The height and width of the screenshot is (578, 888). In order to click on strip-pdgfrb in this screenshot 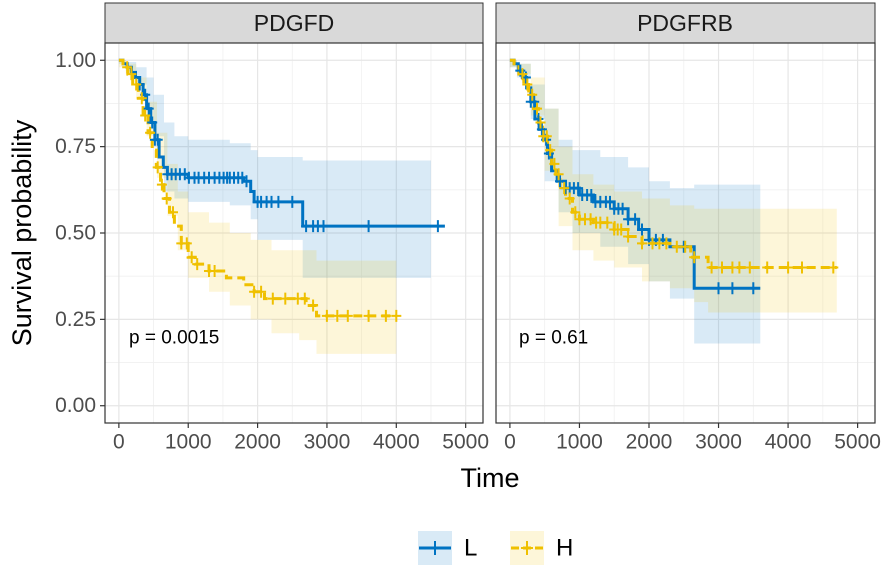, I will do `click(685, 23)`.